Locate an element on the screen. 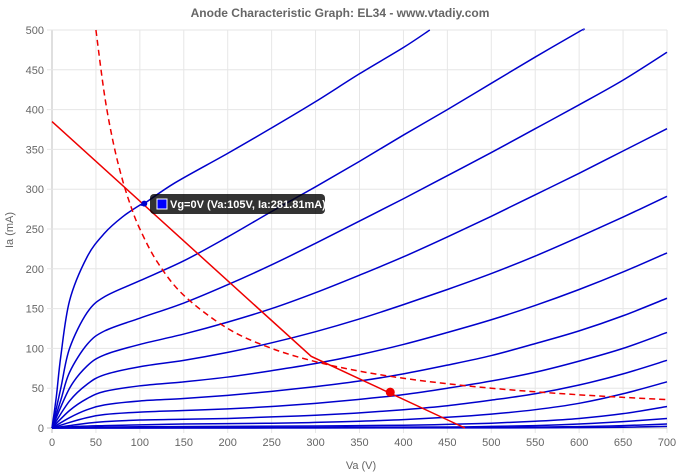  y-tick-label: 50 is located at coordinates (38, 389).